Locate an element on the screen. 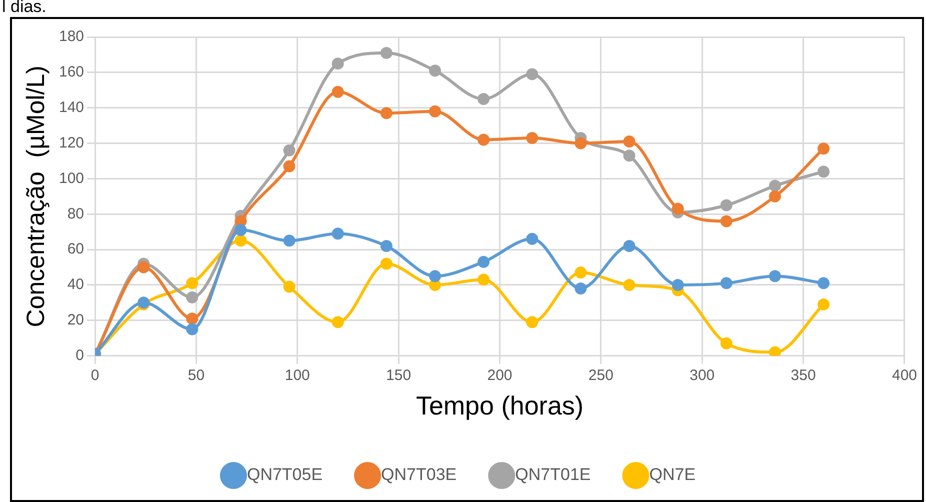 This screenshot has width=926, height=502. y-tick-label: 100 is located at coordinates (71, 178).